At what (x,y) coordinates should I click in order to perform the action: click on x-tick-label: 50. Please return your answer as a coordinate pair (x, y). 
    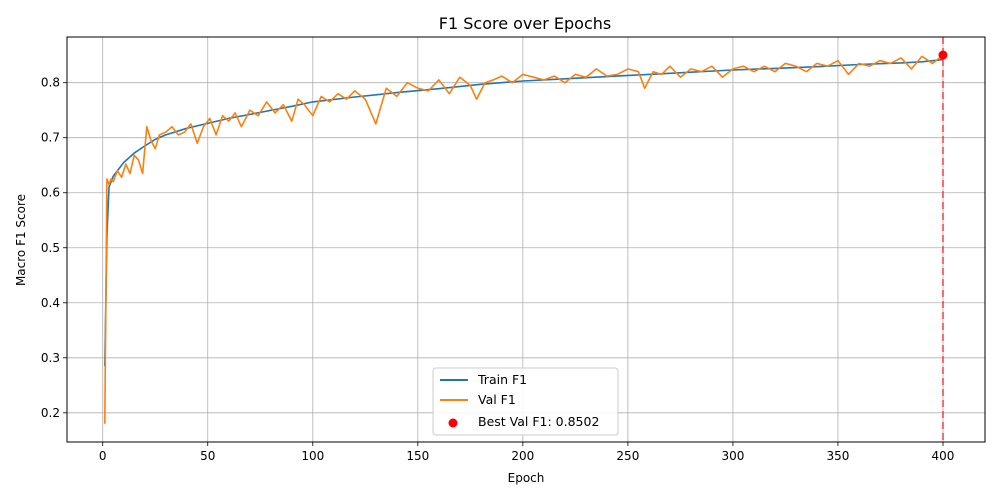
    Looking at the image, I should click on (207, 456).